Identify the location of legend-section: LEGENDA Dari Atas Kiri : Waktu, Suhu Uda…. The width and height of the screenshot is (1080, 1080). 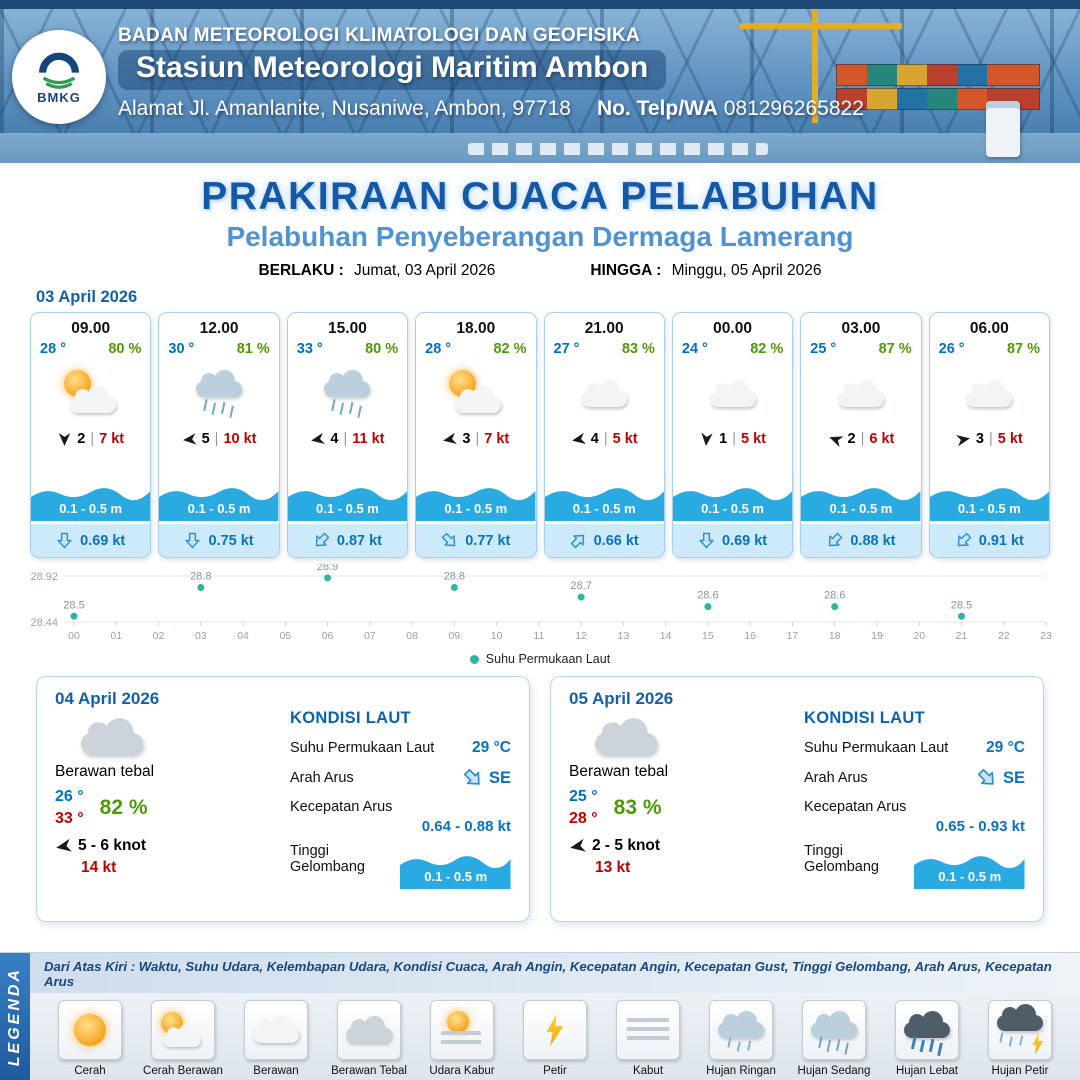
(540, 1016).